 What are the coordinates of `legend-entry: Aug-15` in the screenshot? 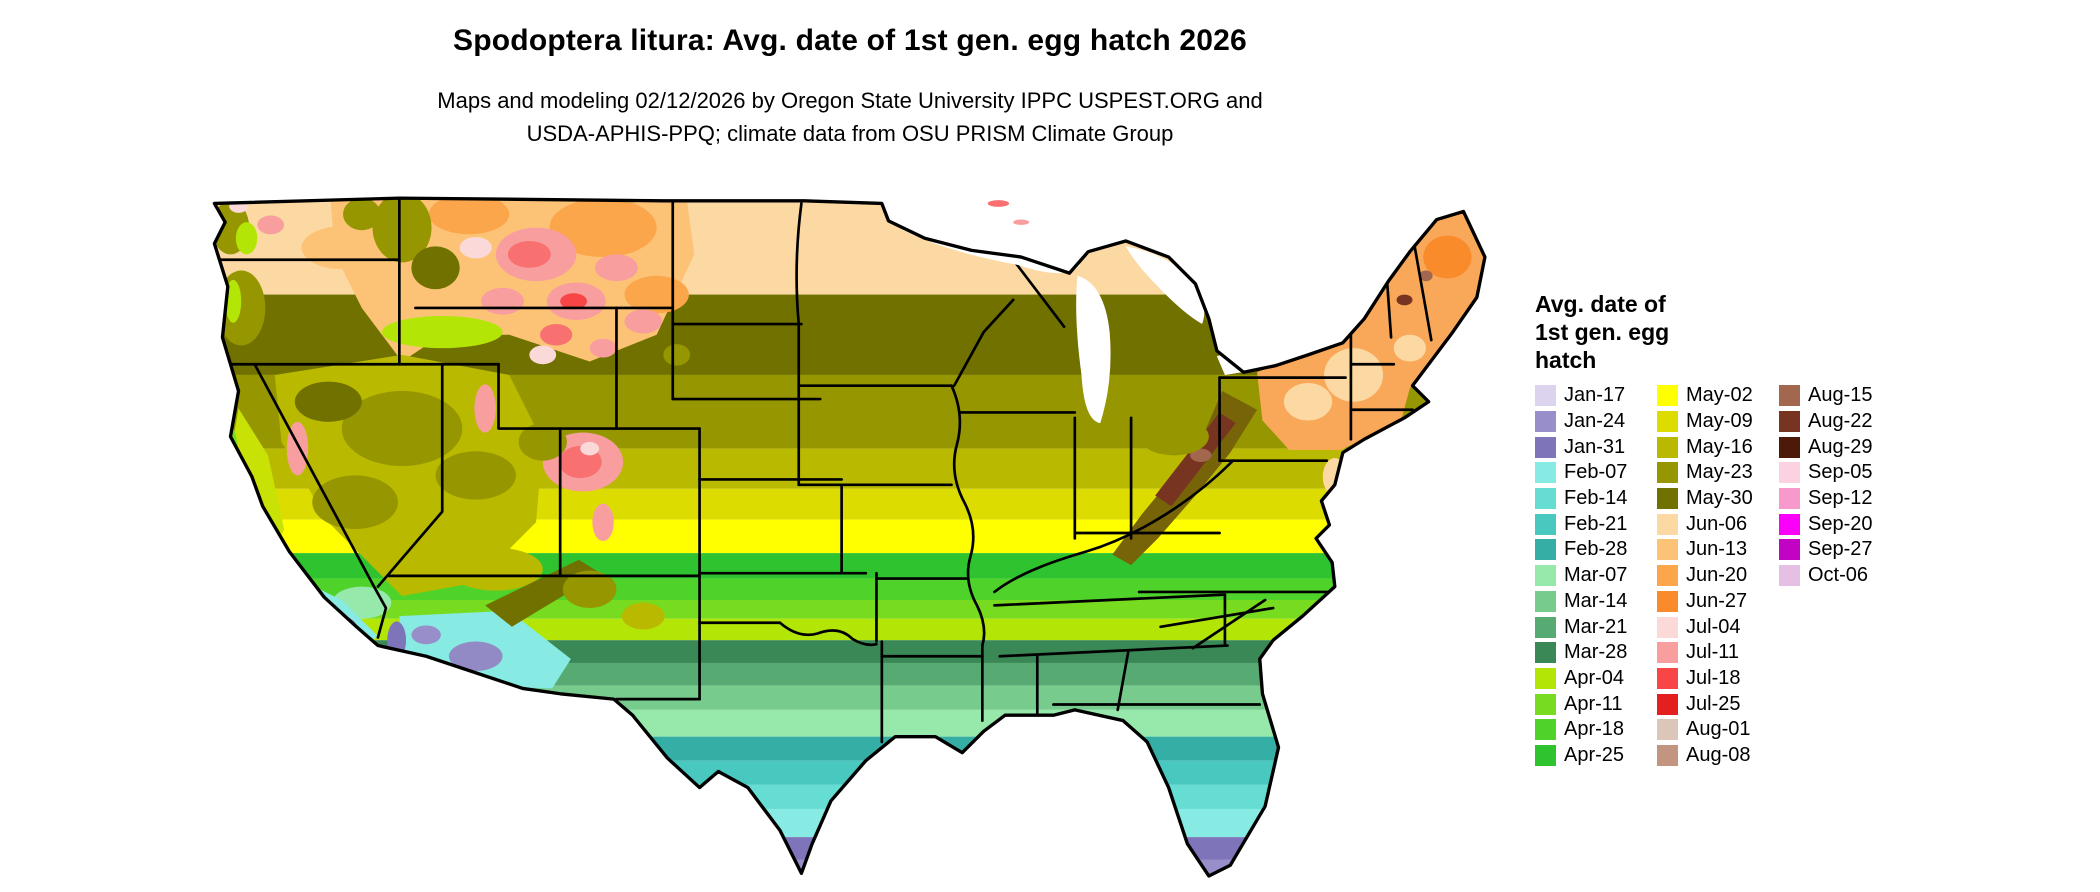 It's located at (1826, 396).